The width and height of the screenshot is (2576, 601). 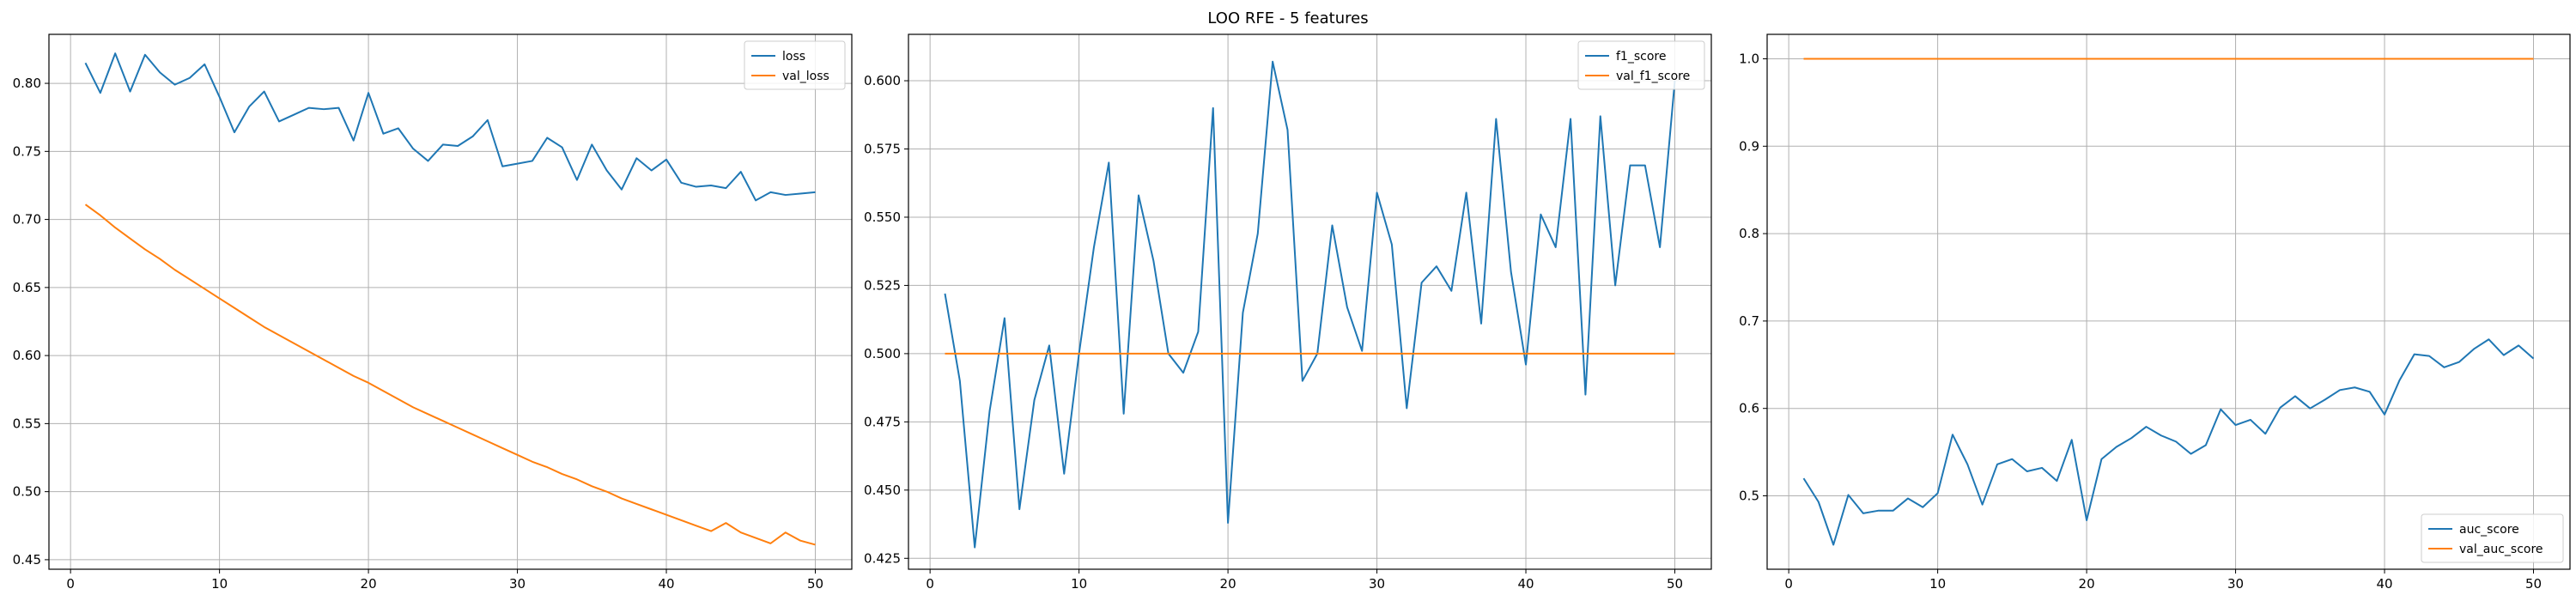 What do you see at coordinates (1653, 76) in the screenshot?
I see `legend-label-val_f1_score: val_f1_score` at bounding box center [1653, 76].